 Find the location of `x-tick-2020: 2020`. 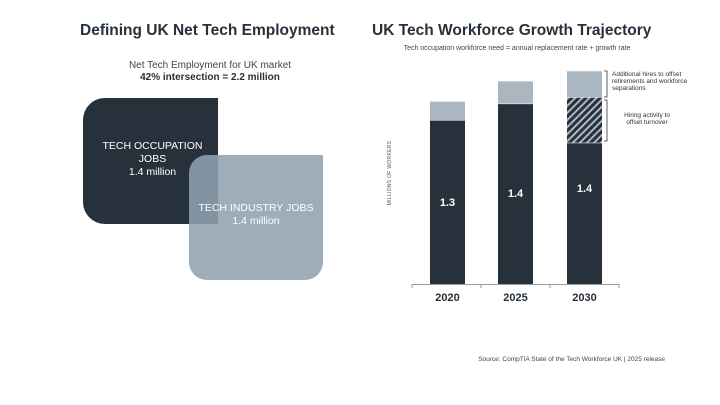

x-tick-2020: 2020 is located at coordinates (447, 298).